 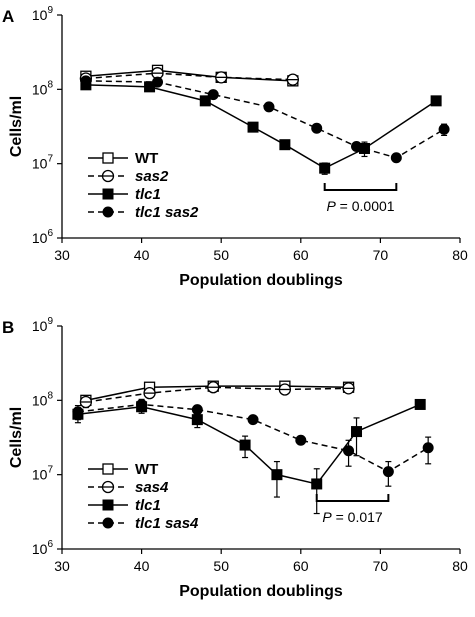 What do you see at coordinates (152, 176) in the screenshot?
I see `legend-label: sas2` at bounding box center [152, 176].